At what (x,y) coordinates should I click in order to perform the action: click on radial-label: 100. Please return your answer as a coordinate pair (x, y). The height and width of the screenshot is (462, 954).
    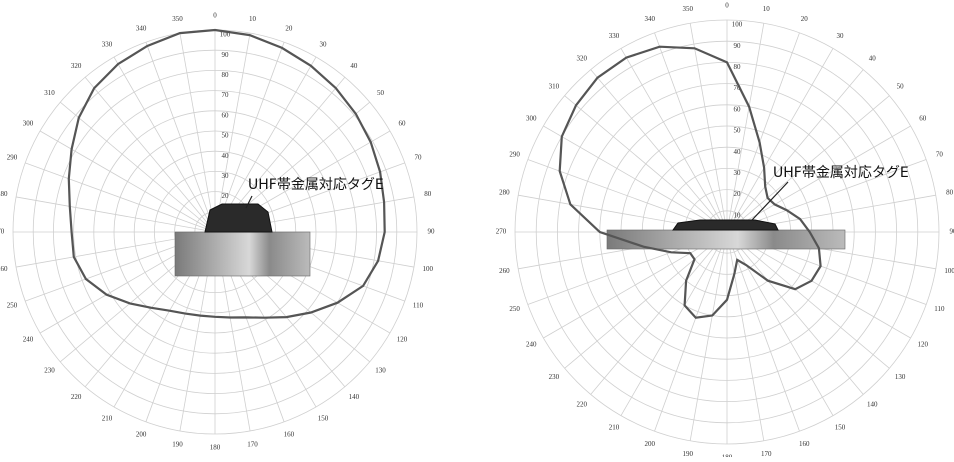
    Looking at the image, I should click on (737, 25).